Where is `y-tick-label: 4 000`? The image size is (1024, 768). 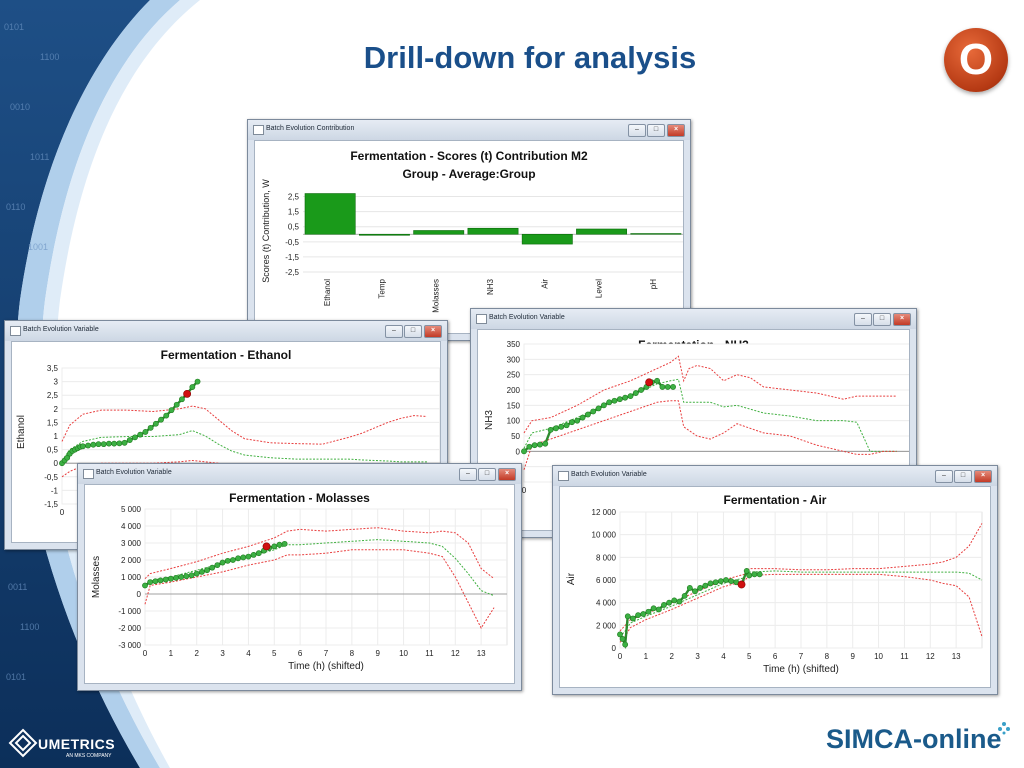 y-tick-label: 4 000 is located at coordinates (131, 526).